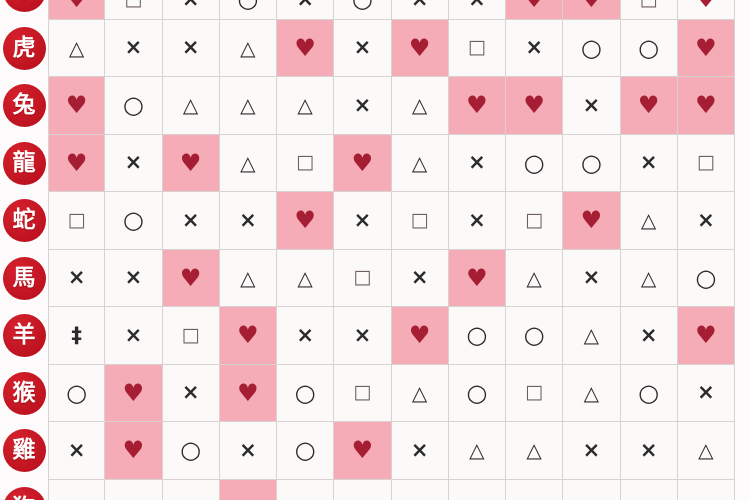 Image resolution: width=750 pixels, height=500 pixels. Describe the element at coordinates (24, 278) in the screenshot. I see `zodiac-badge: 馬` at that location.